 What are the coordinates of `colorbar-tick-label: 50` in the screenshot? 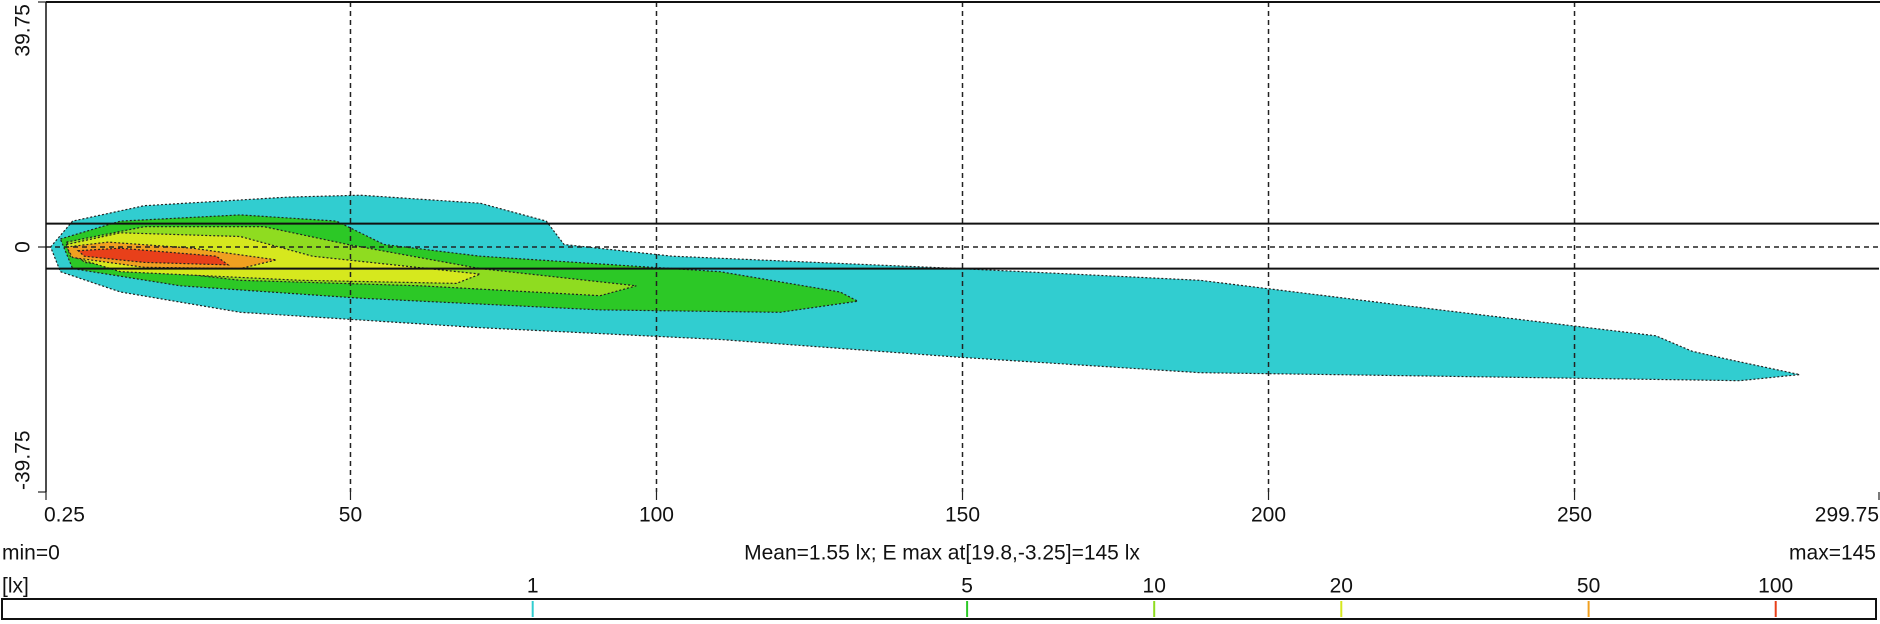 It's located at (1588, 586).